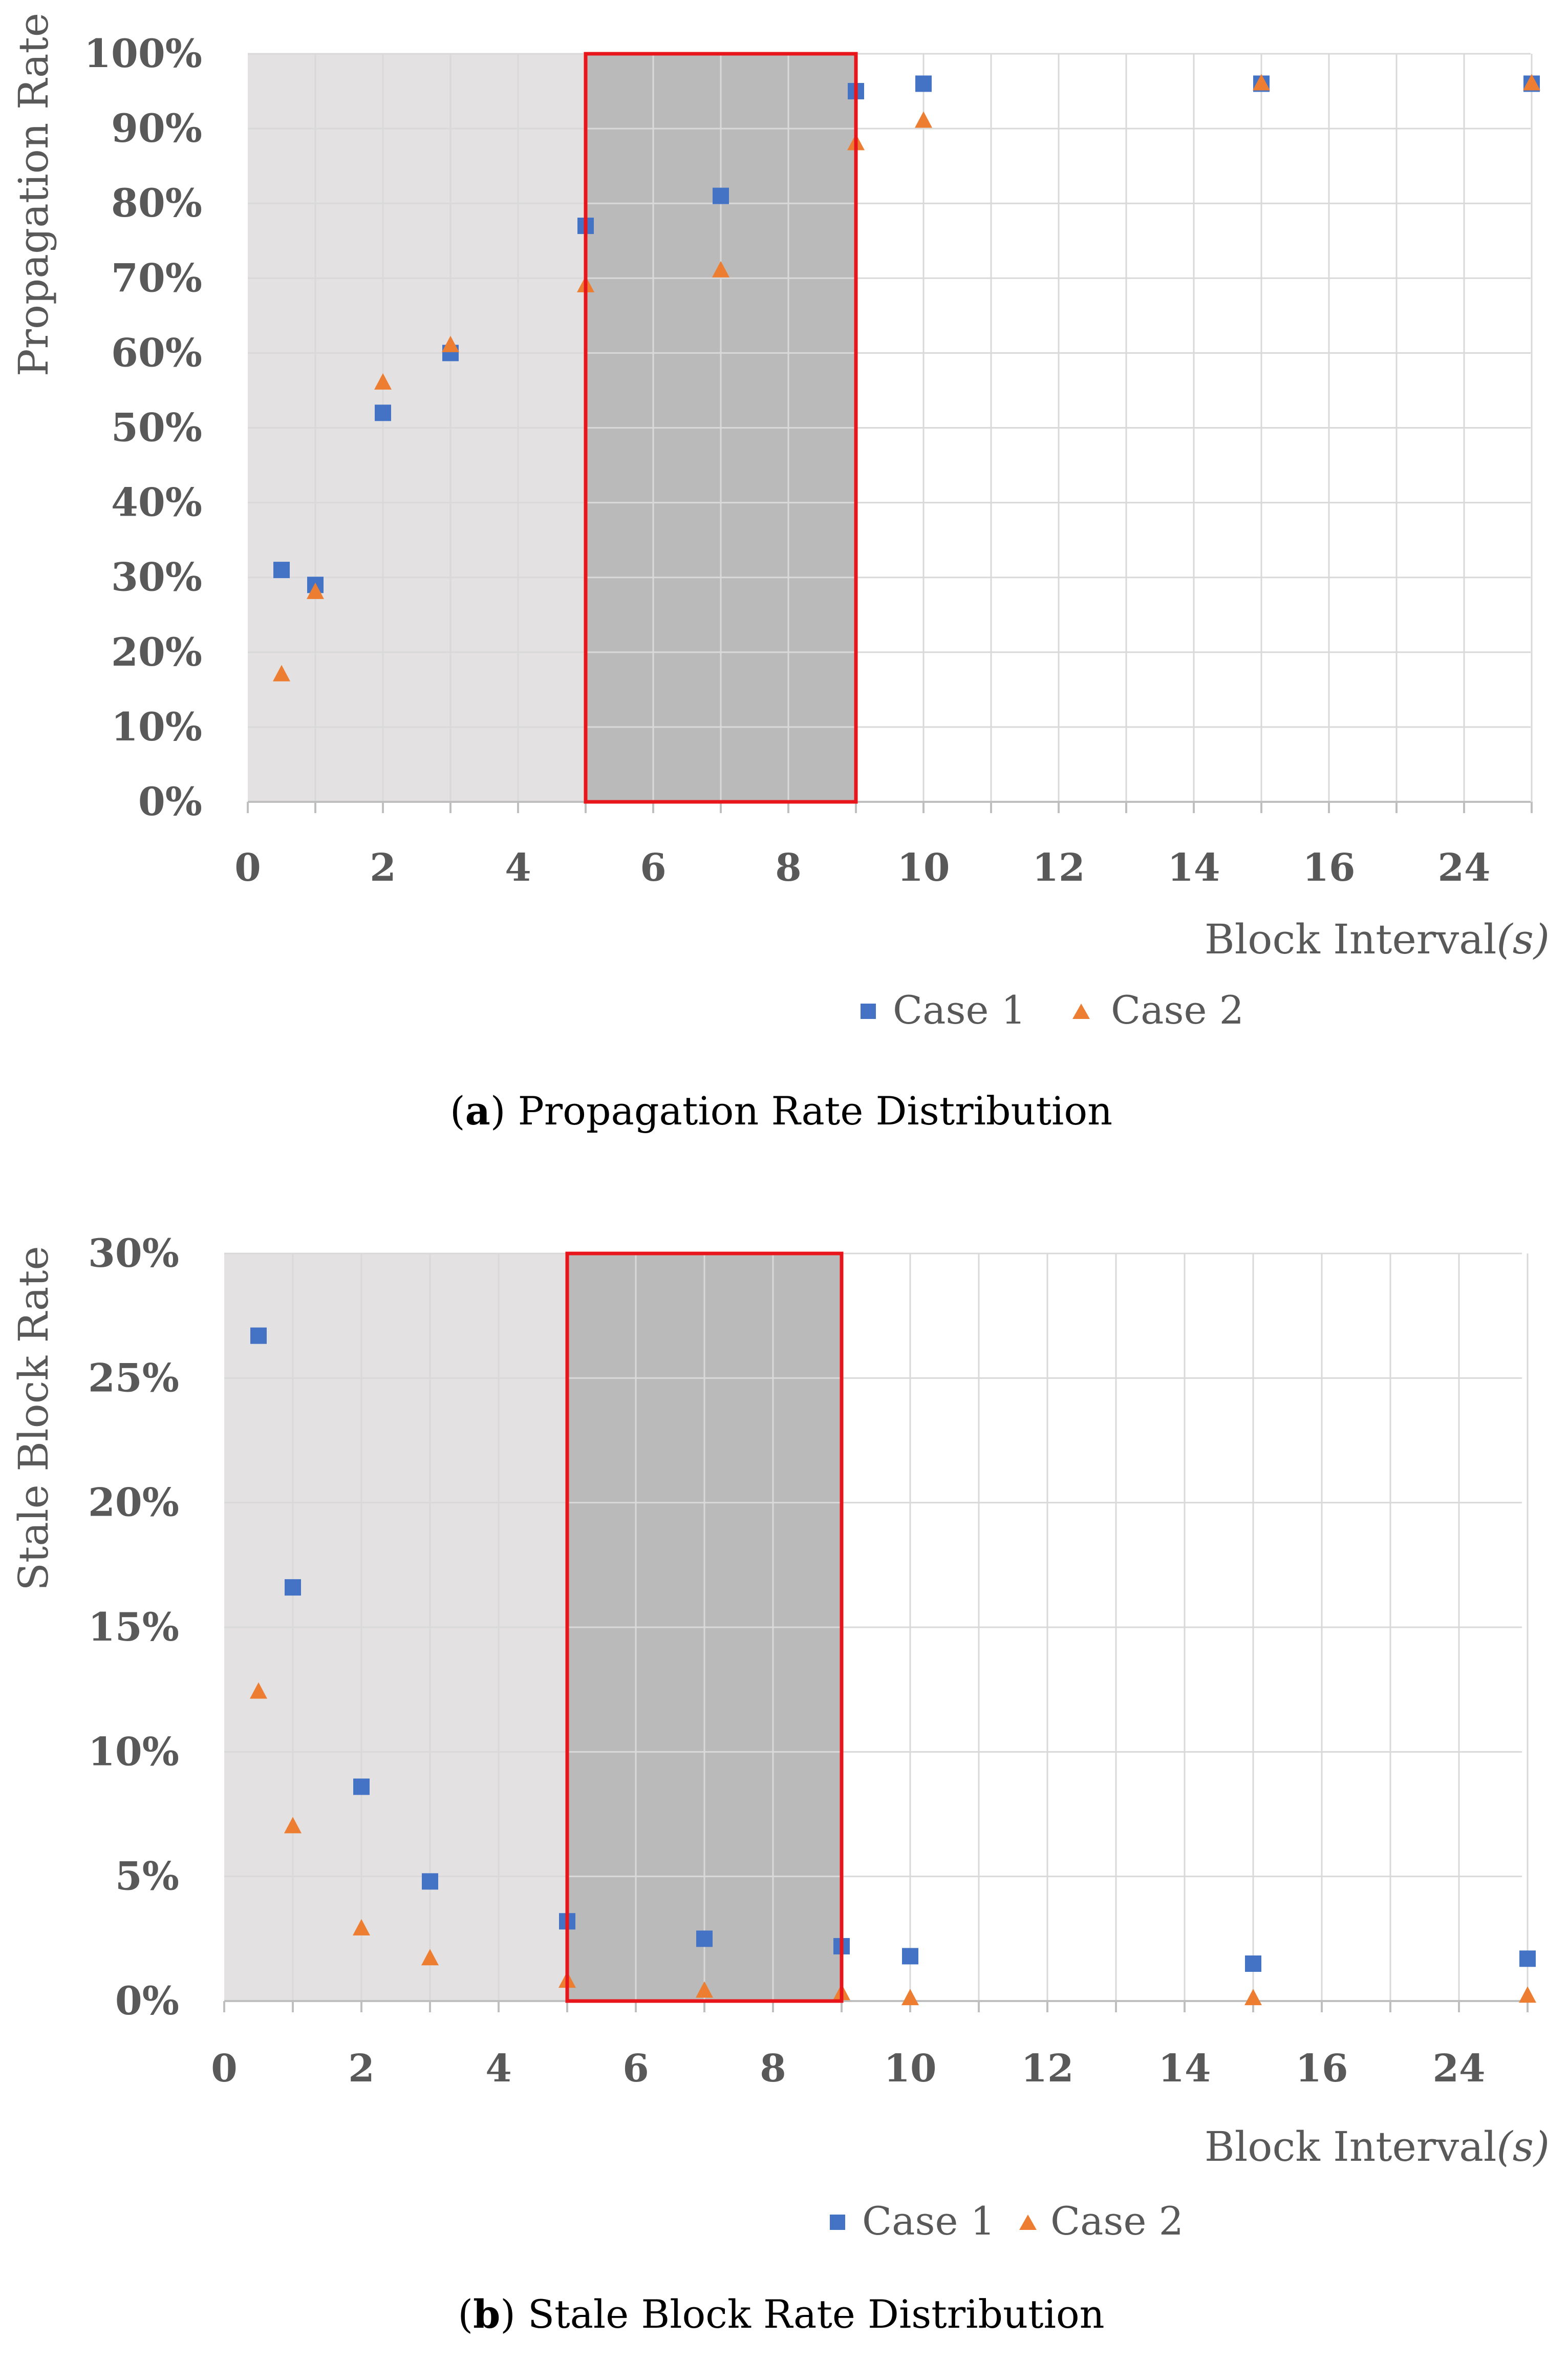 The width and height of the screenshot is (1568, 2361). I want to click on b-x-tick-label: 16, so click(1322, 2069).